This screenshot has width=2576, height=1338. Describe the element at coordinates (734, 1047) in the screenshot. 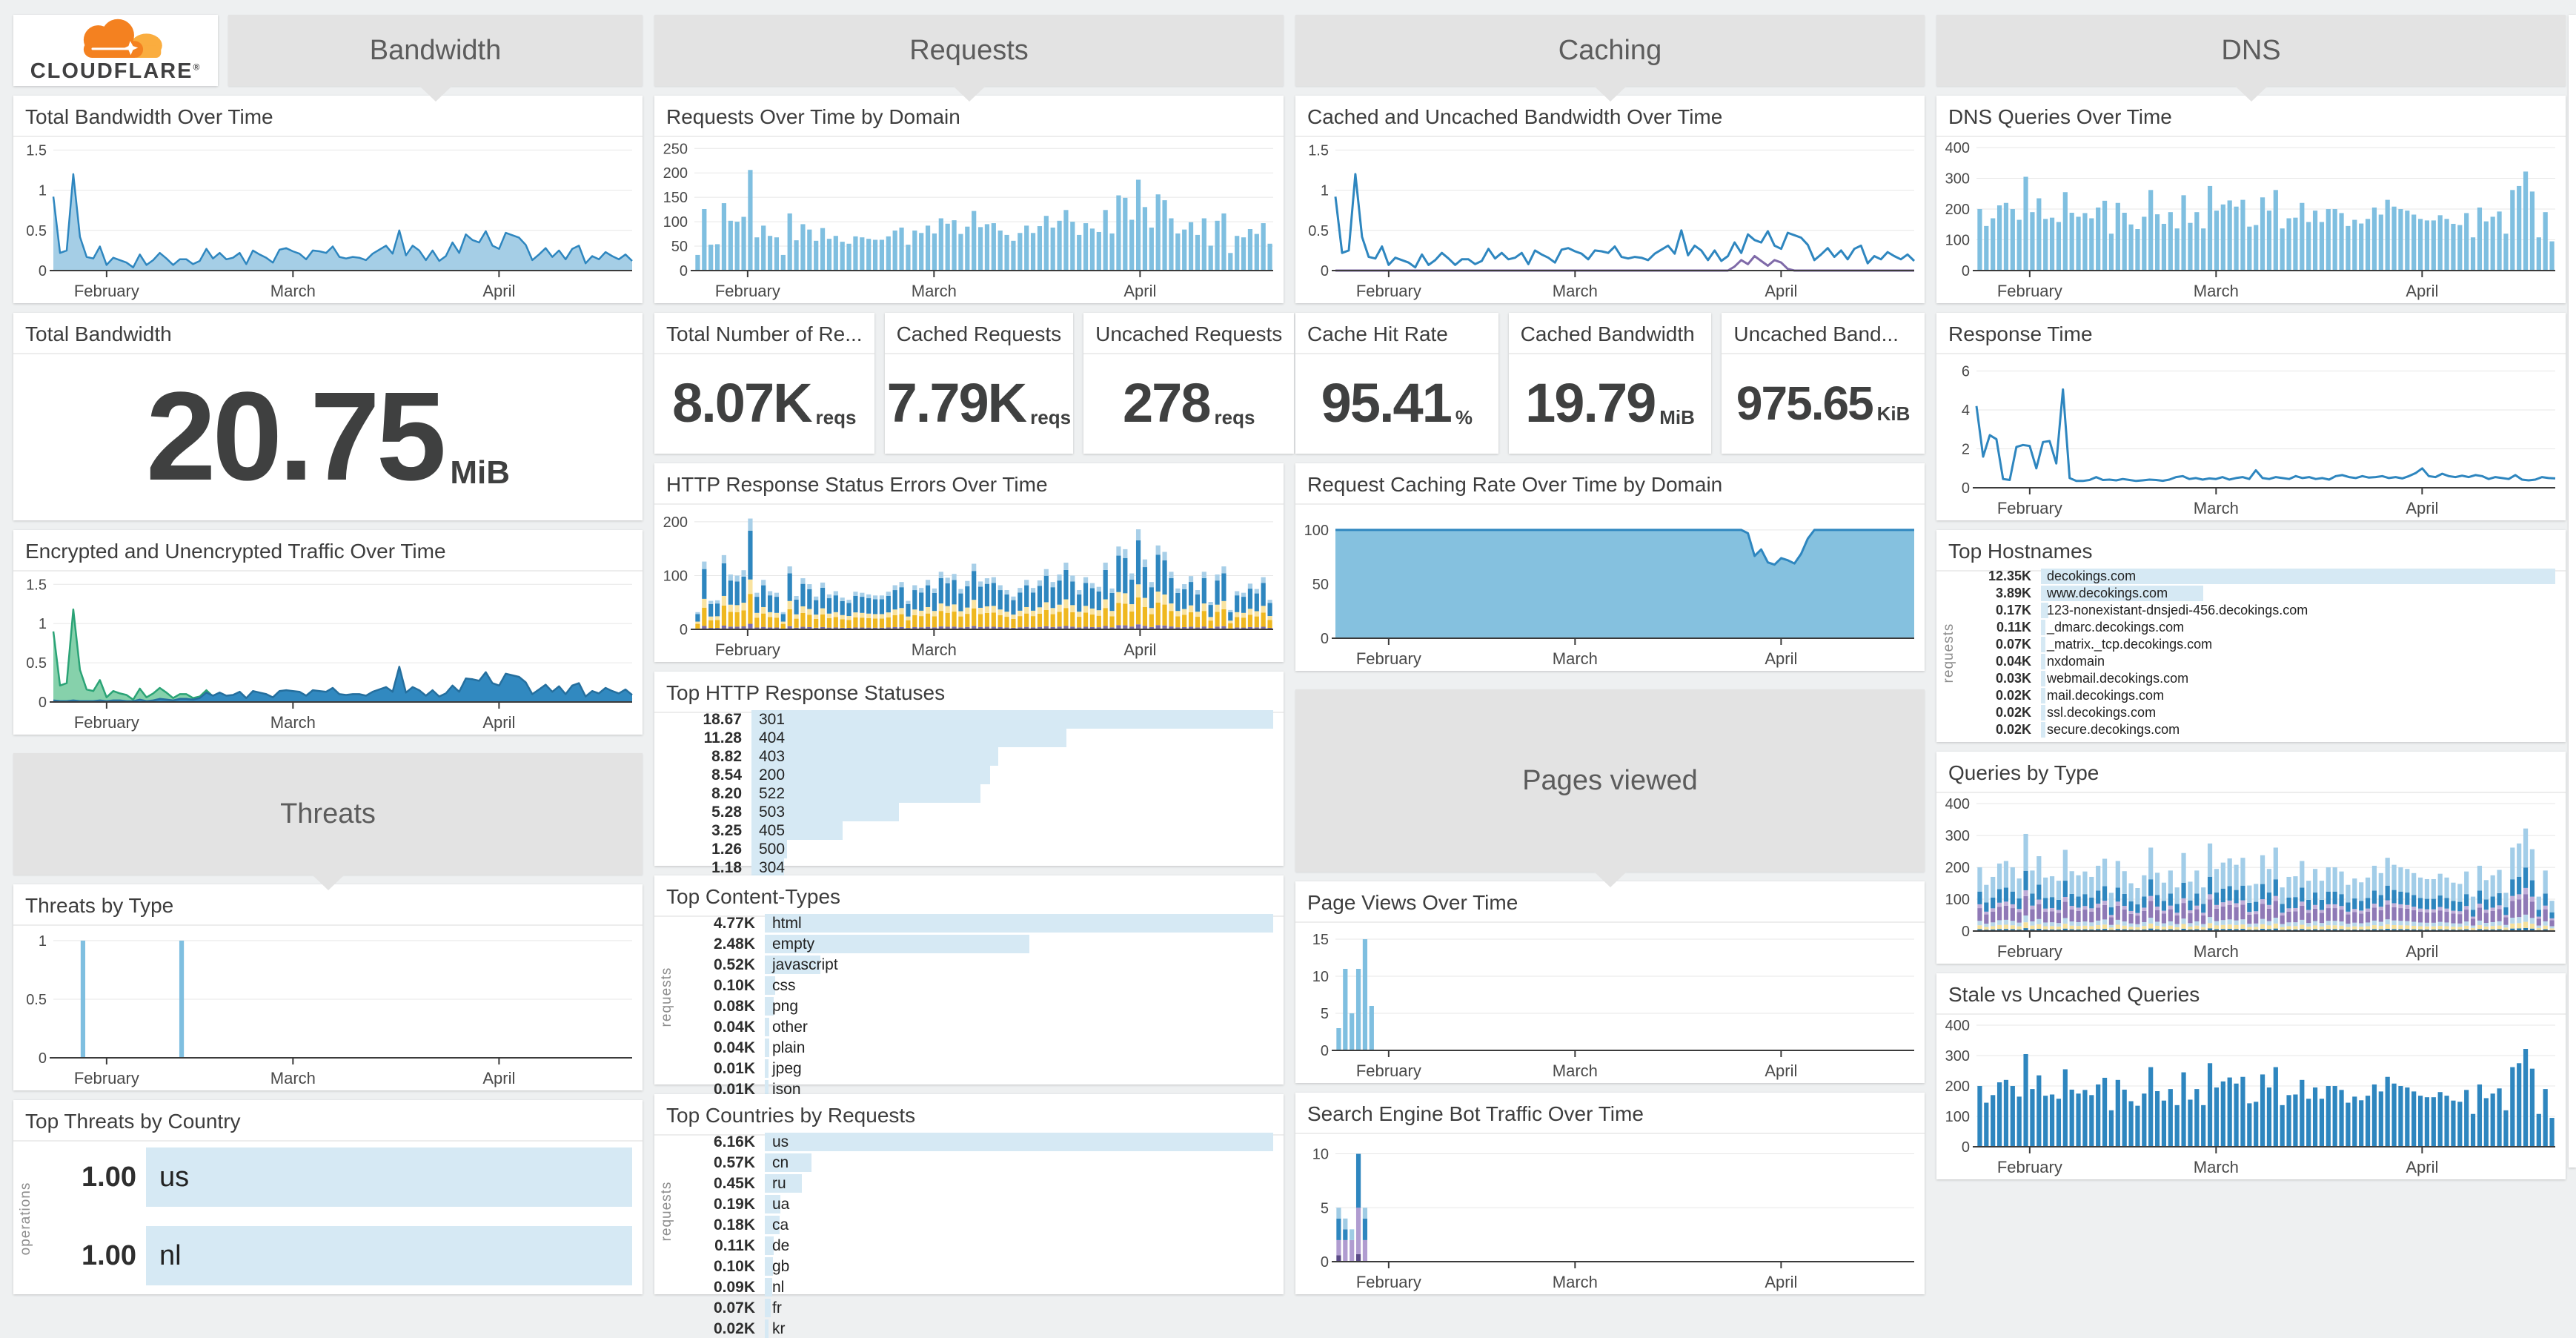

I see `bar-value: 0.04K` at that location.